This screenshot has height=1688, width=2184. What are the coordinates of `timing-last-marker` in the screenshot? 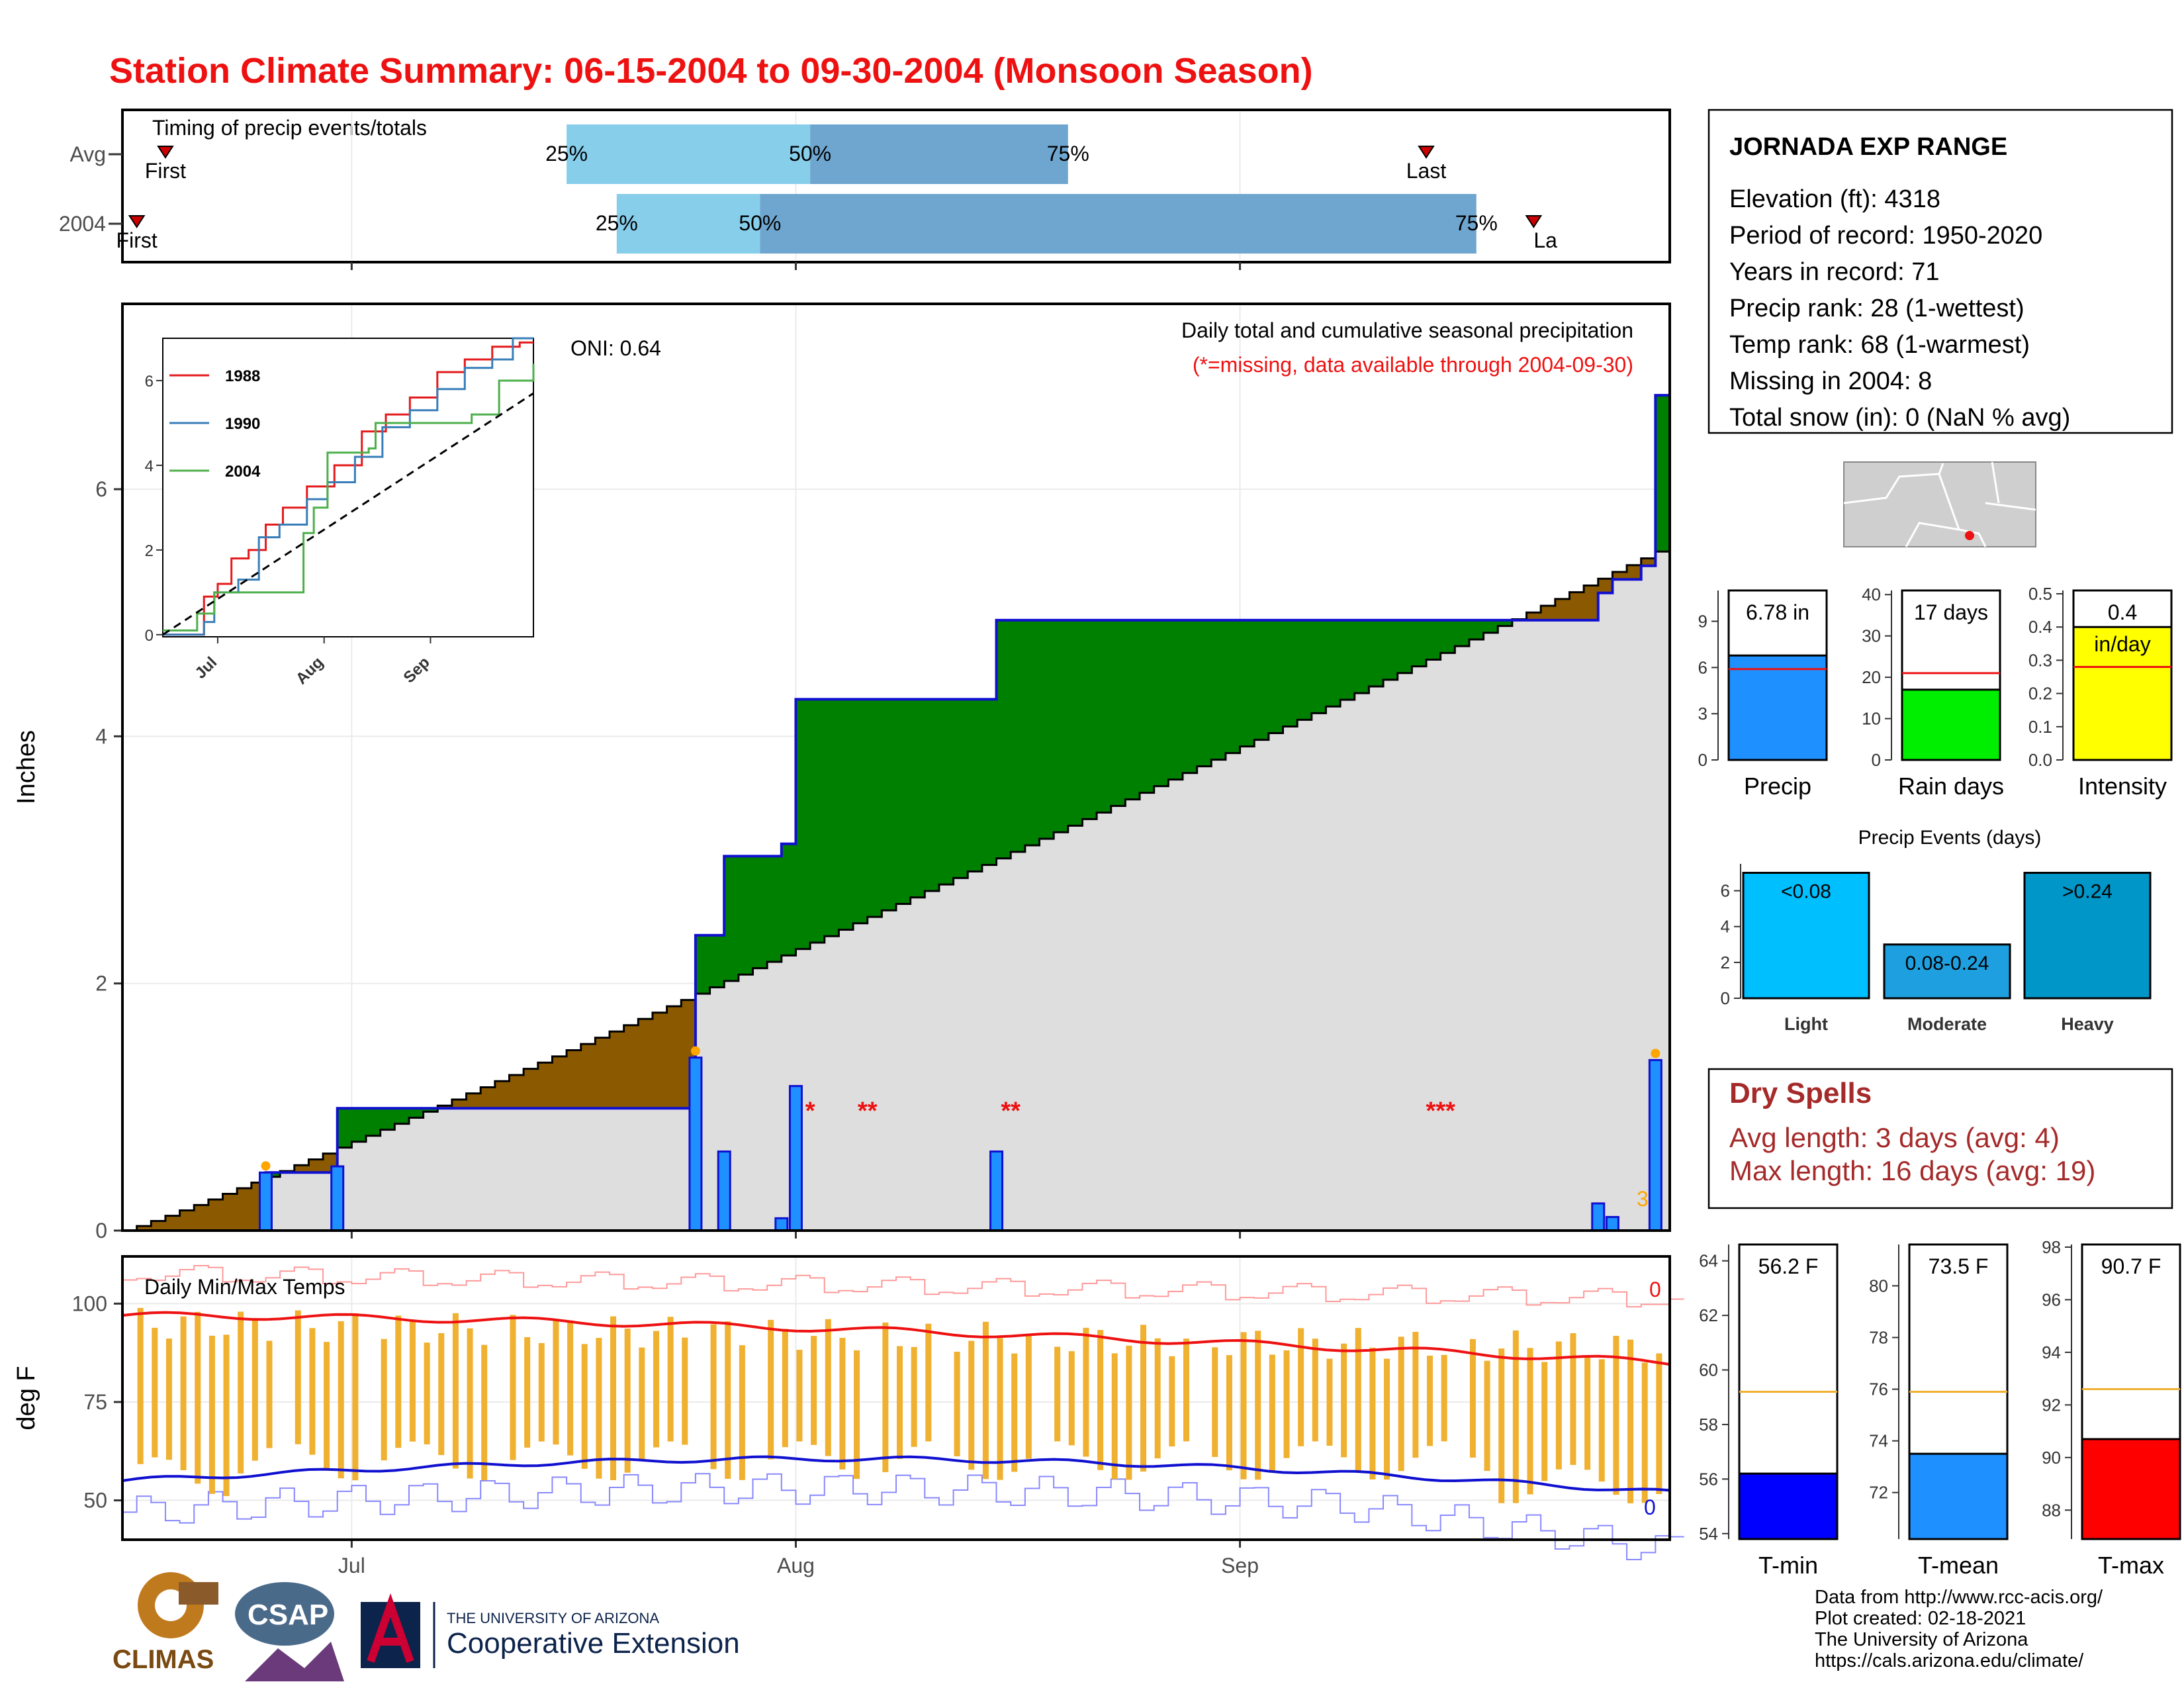 It's located at (1427, 152).